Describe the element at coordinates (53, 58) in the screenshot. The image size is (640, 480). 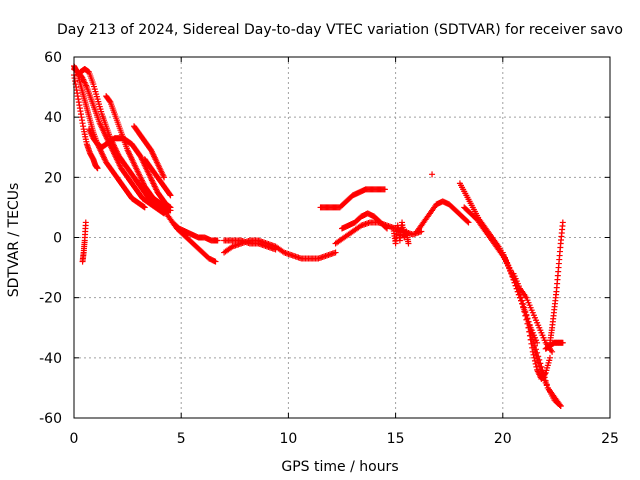
I see `y-tick-label: 60` at that location.